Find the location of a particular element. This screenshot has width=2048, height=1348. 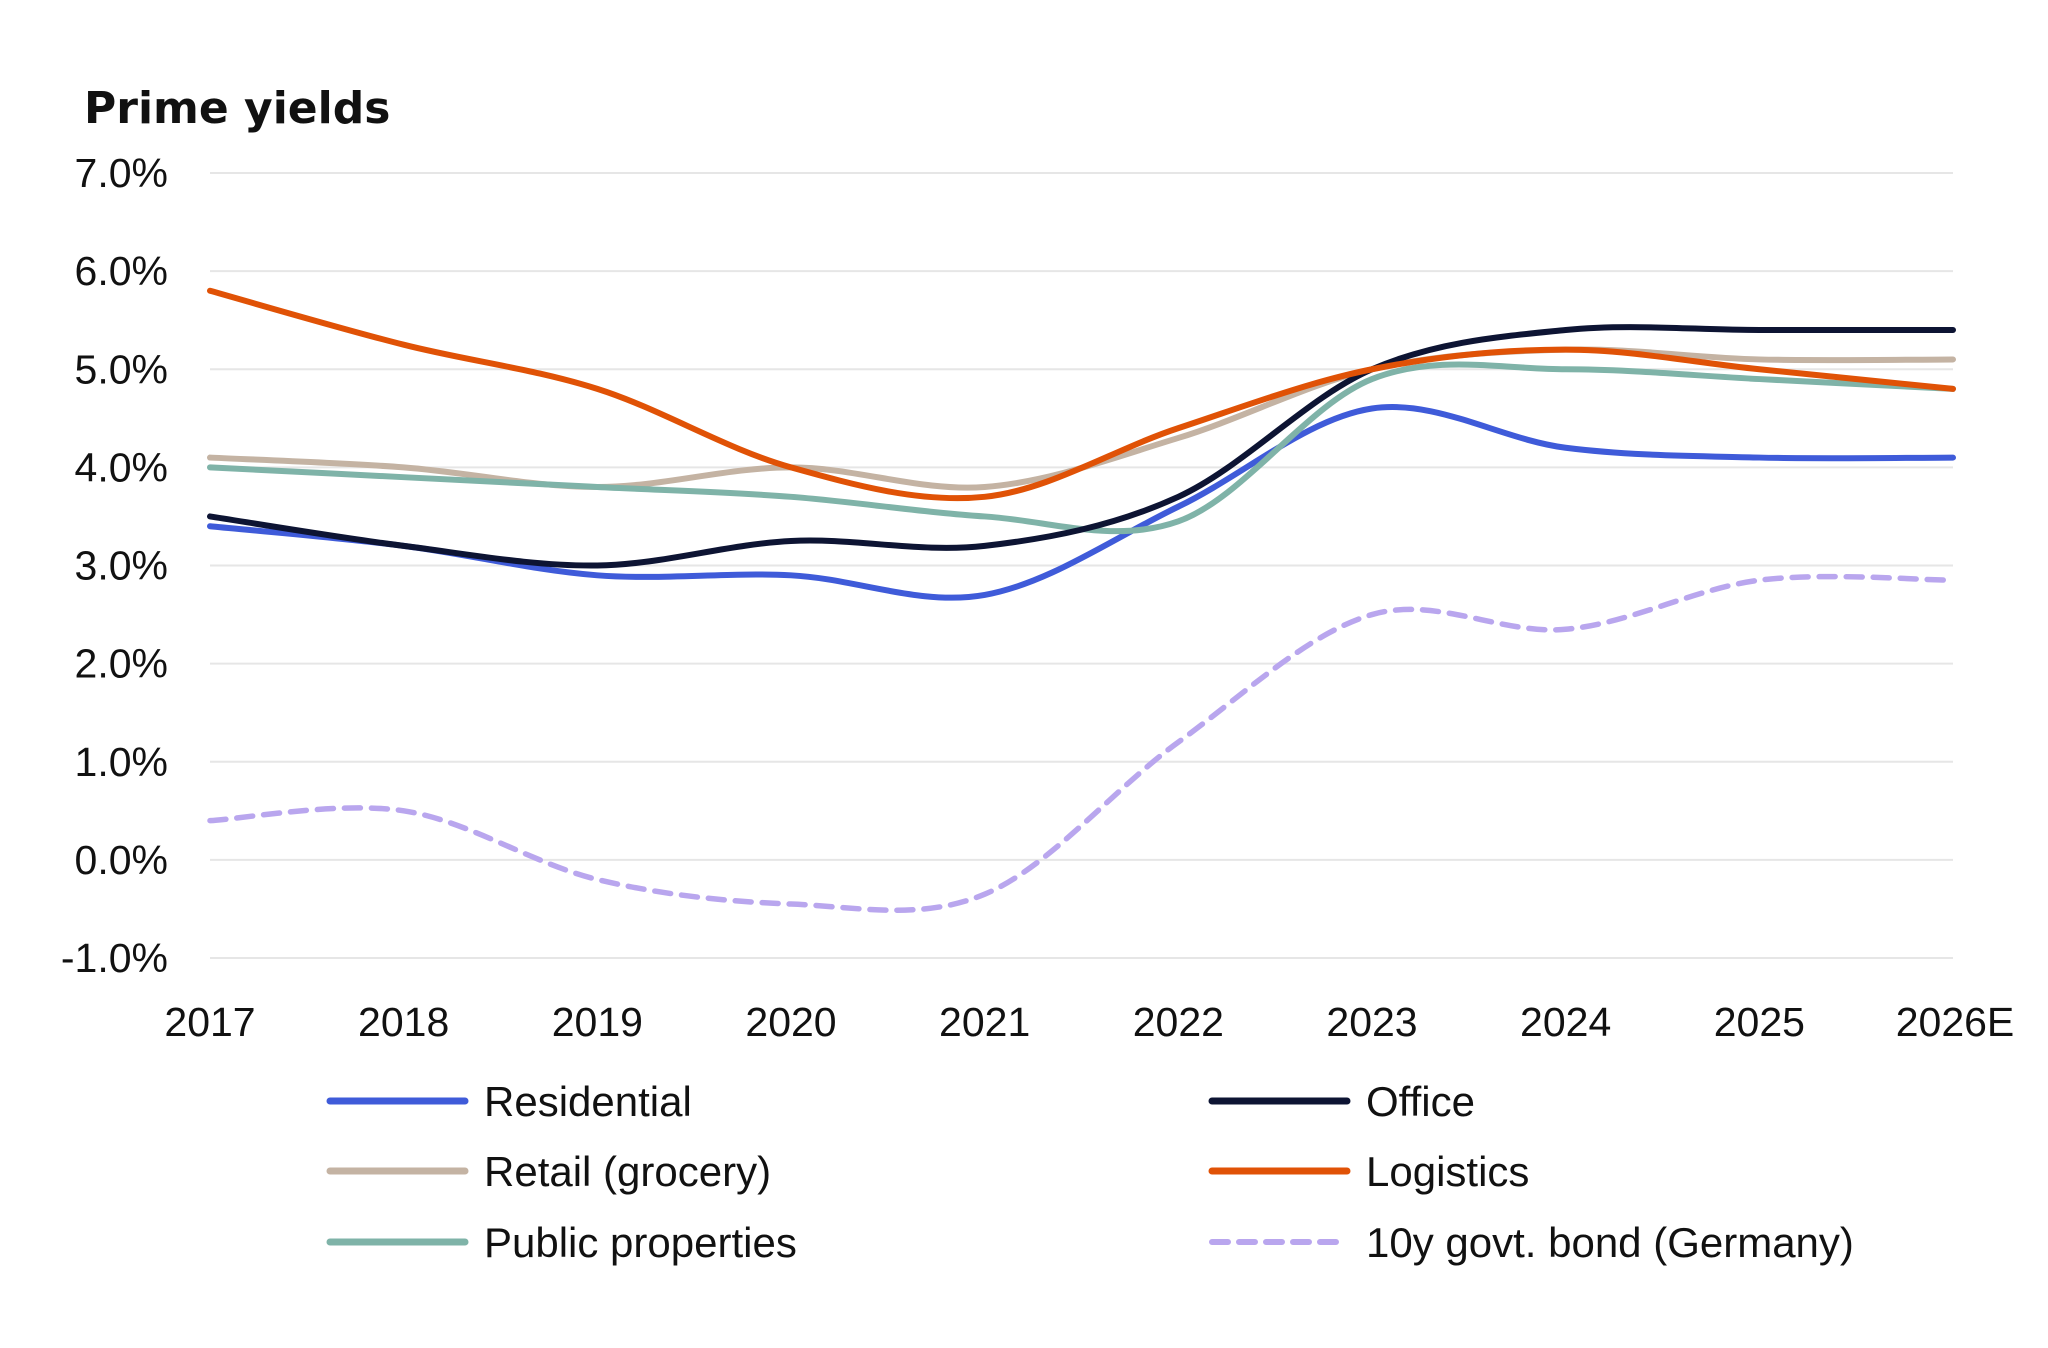

y-tick-label: 4.0% is located at coordinates (121, 467).